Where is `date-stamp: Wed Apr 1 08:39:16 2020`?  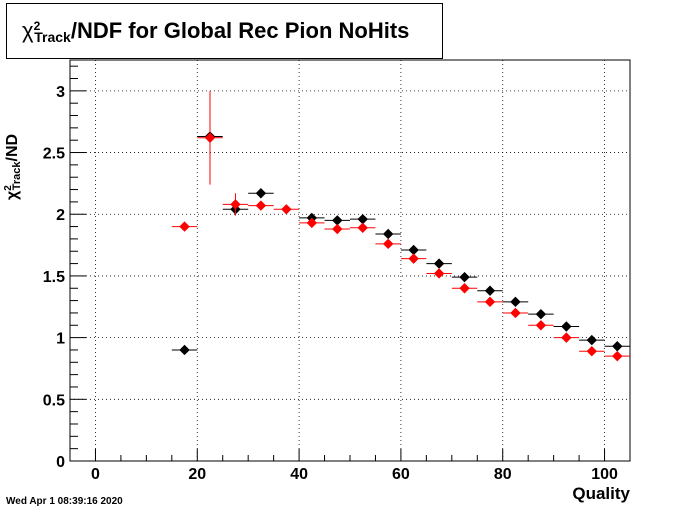 date-stamp: Wed Apr 1 08:39:16 2020 is located at coordinates (64, 501).